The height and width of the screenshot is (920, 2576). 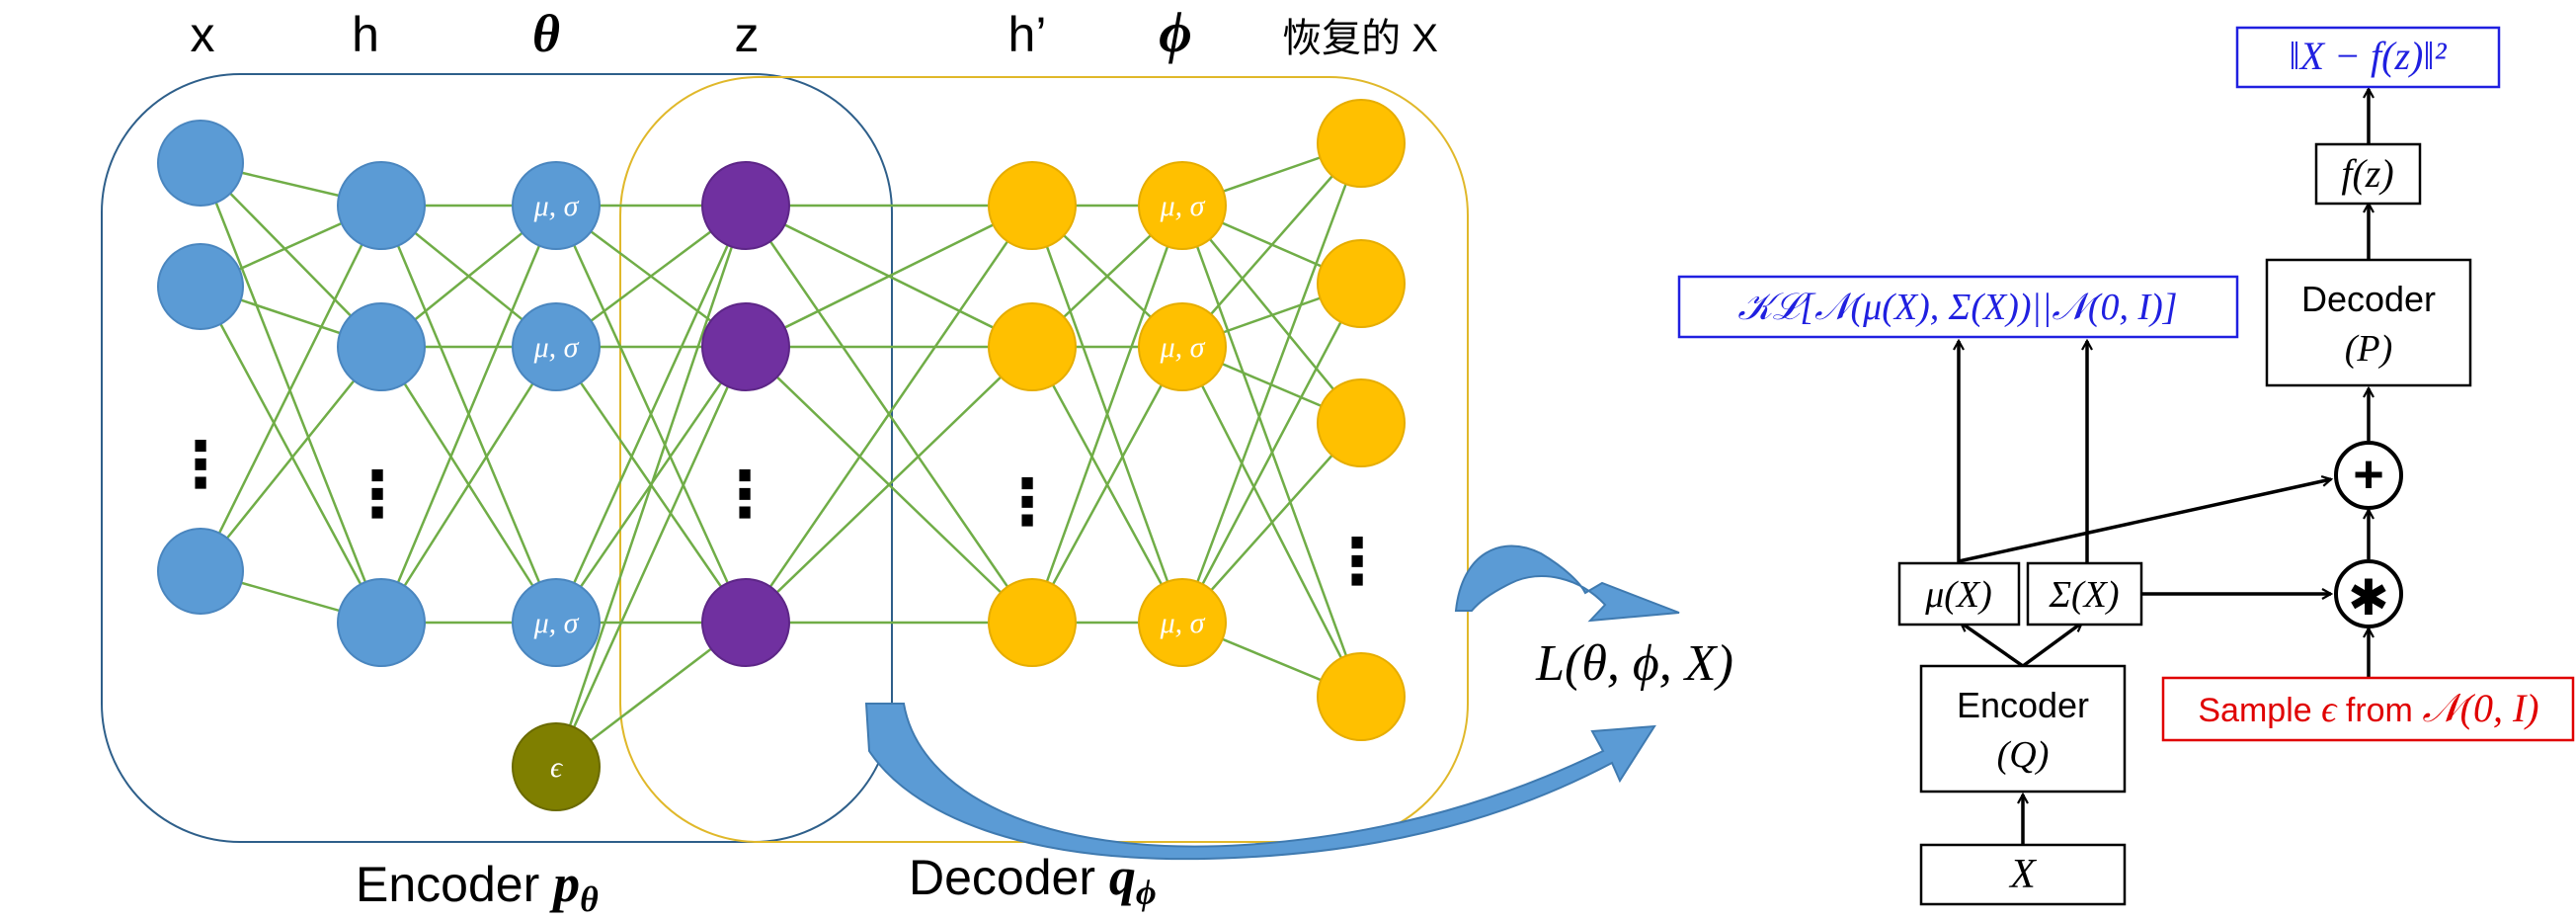 What do you see at coordinates (564, 883) in the screenshot?
I see `encoder-caption-math: p` at bounding box center [564, 883].